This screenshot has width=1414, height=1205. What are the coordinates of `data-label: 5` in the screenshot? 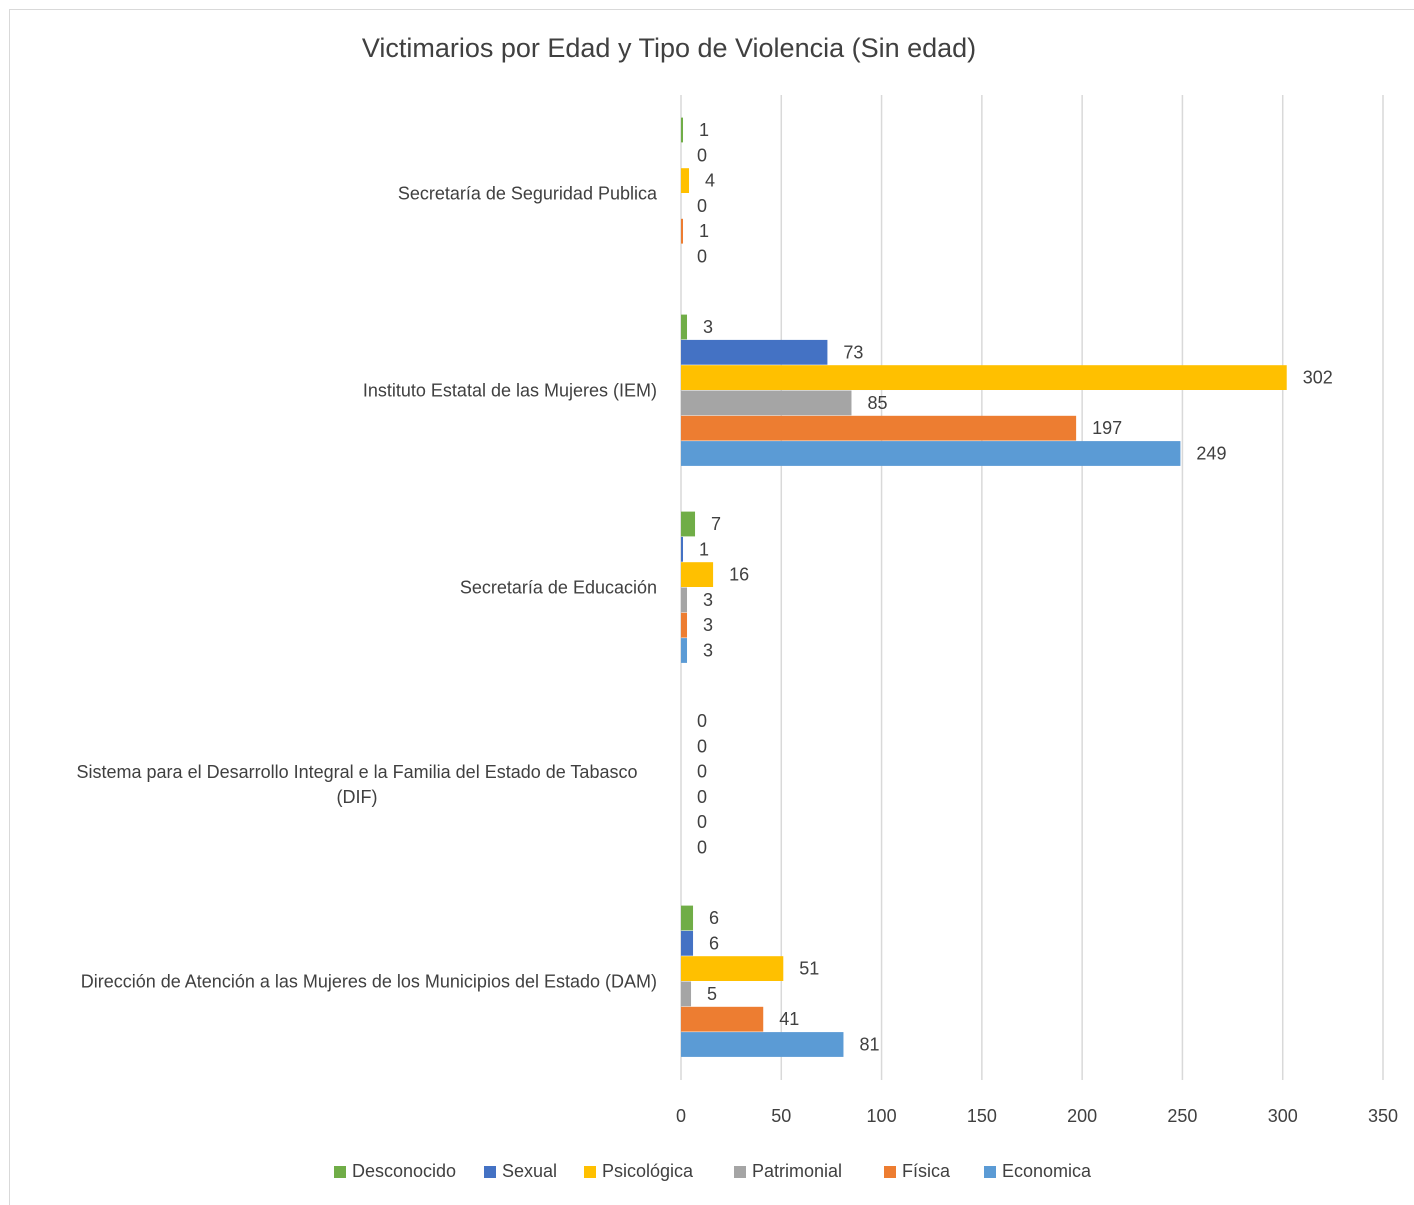 It's located at (712, 994).